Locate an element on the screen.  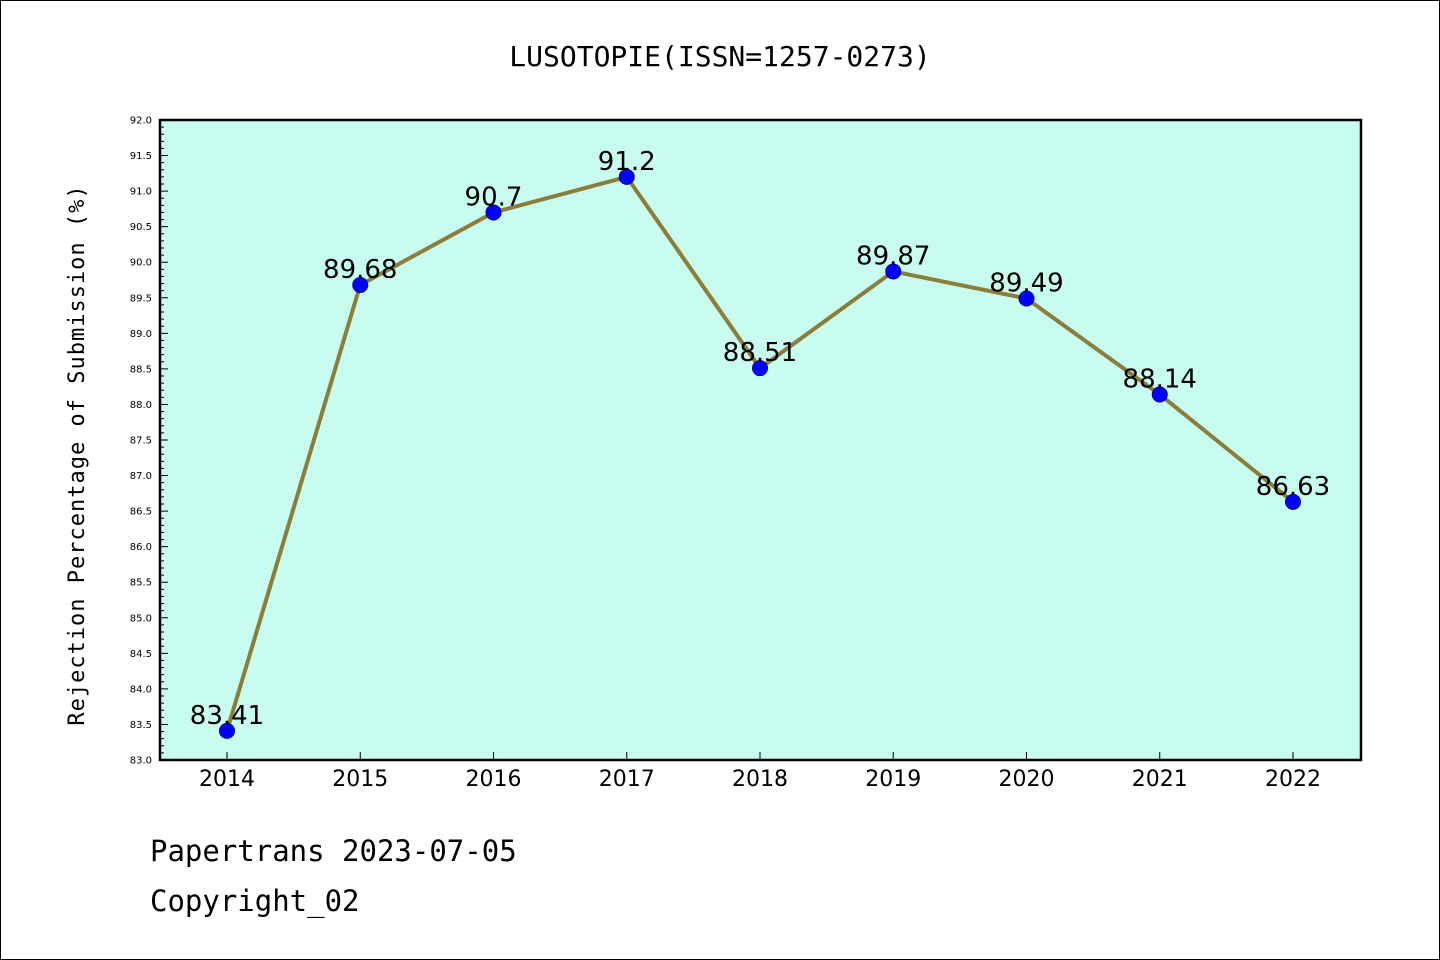
footer-date: Papertrans 2023-07-05 is located at coordinates (333, 851).